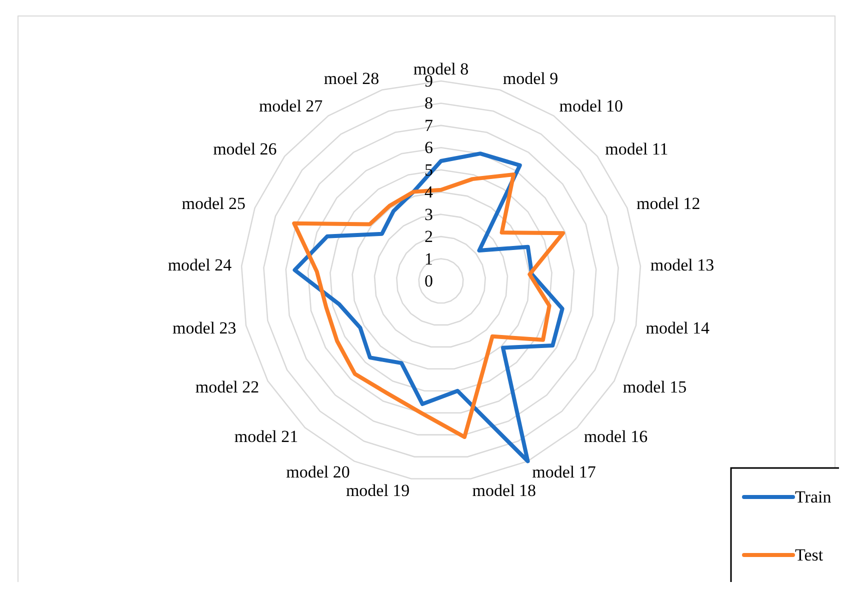 This screenshot has width=847, height=590. What do you see at coordinates (429, 125) in the screenshot?
I see `y-tick-label: 7` at bounding box center [429, 125].